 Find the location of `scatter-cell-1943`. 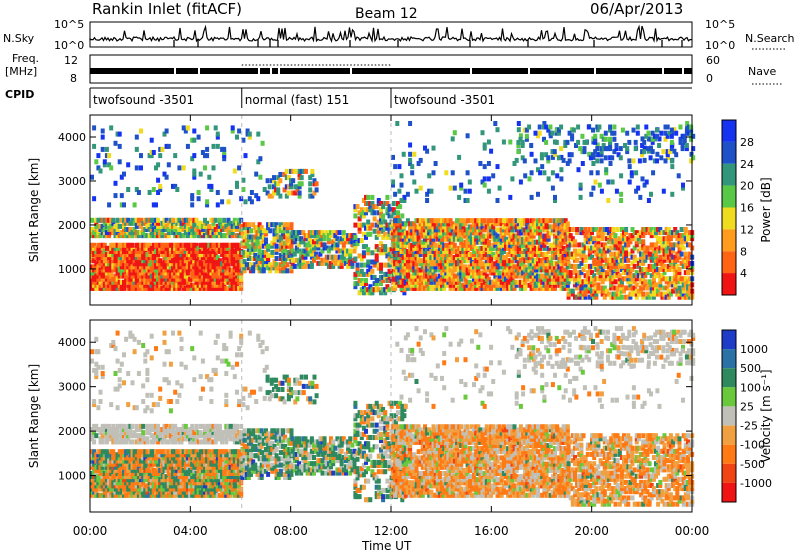

scatter-cell-1943 is located at coordinates (398, 213).